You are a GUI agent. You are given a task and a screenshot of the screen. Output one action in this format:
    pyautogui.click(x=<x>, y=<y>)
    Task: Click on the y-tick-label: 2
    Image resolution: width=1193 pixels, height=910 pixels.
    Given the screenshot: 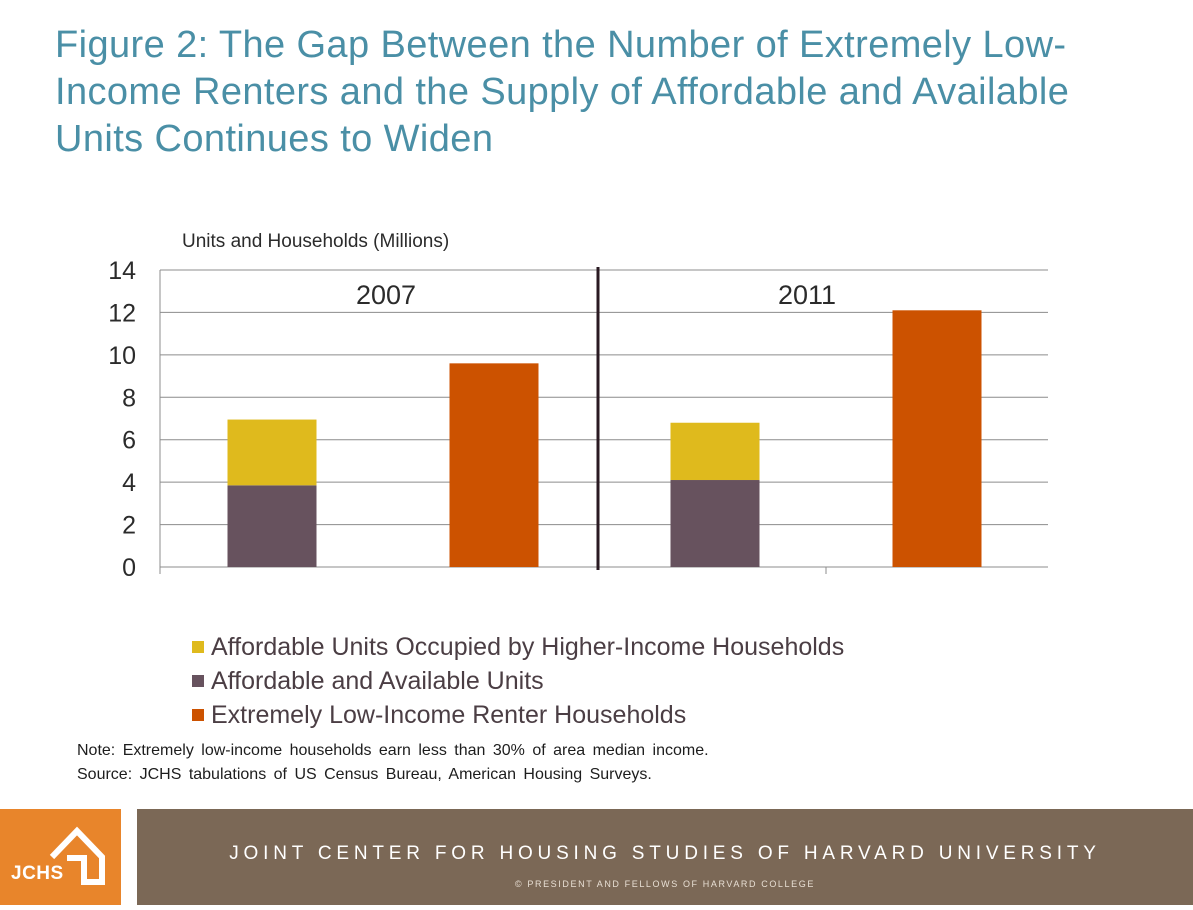 What is the action you would take?
    pyautogui.click(x=129, y=526)
    